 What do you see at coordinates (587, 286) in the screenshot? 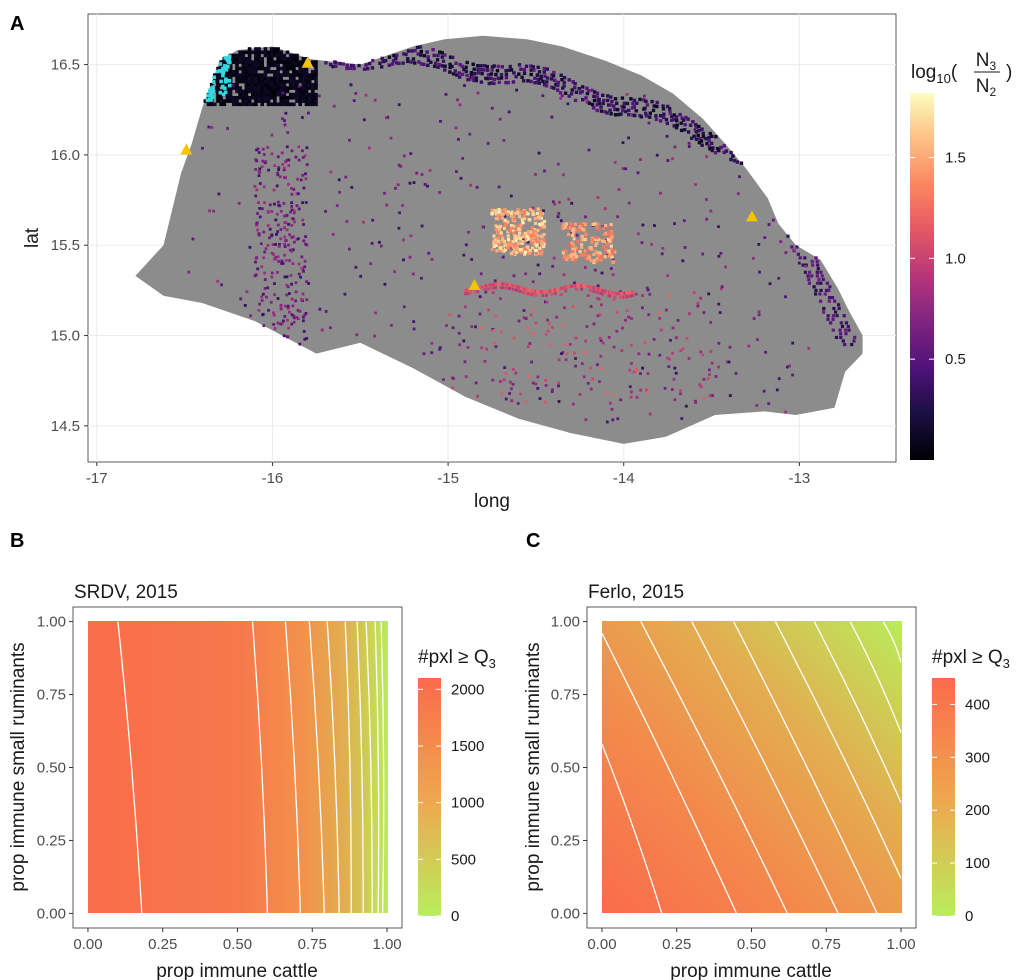
I see `value-dot-2095` at bounding box center [587, 286].